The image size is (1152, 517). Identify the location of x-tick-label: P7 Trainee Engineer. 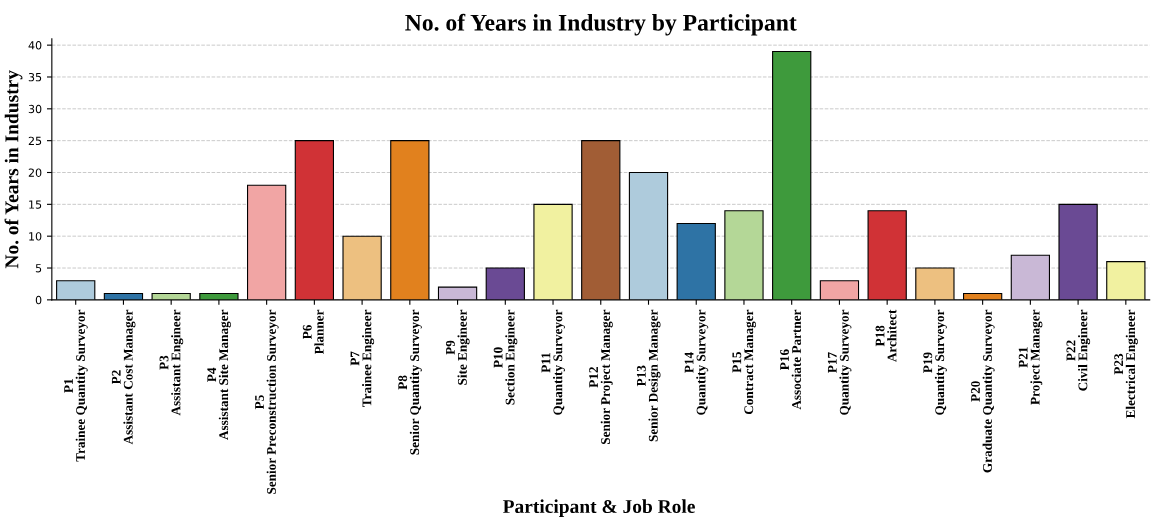
(362, 358).